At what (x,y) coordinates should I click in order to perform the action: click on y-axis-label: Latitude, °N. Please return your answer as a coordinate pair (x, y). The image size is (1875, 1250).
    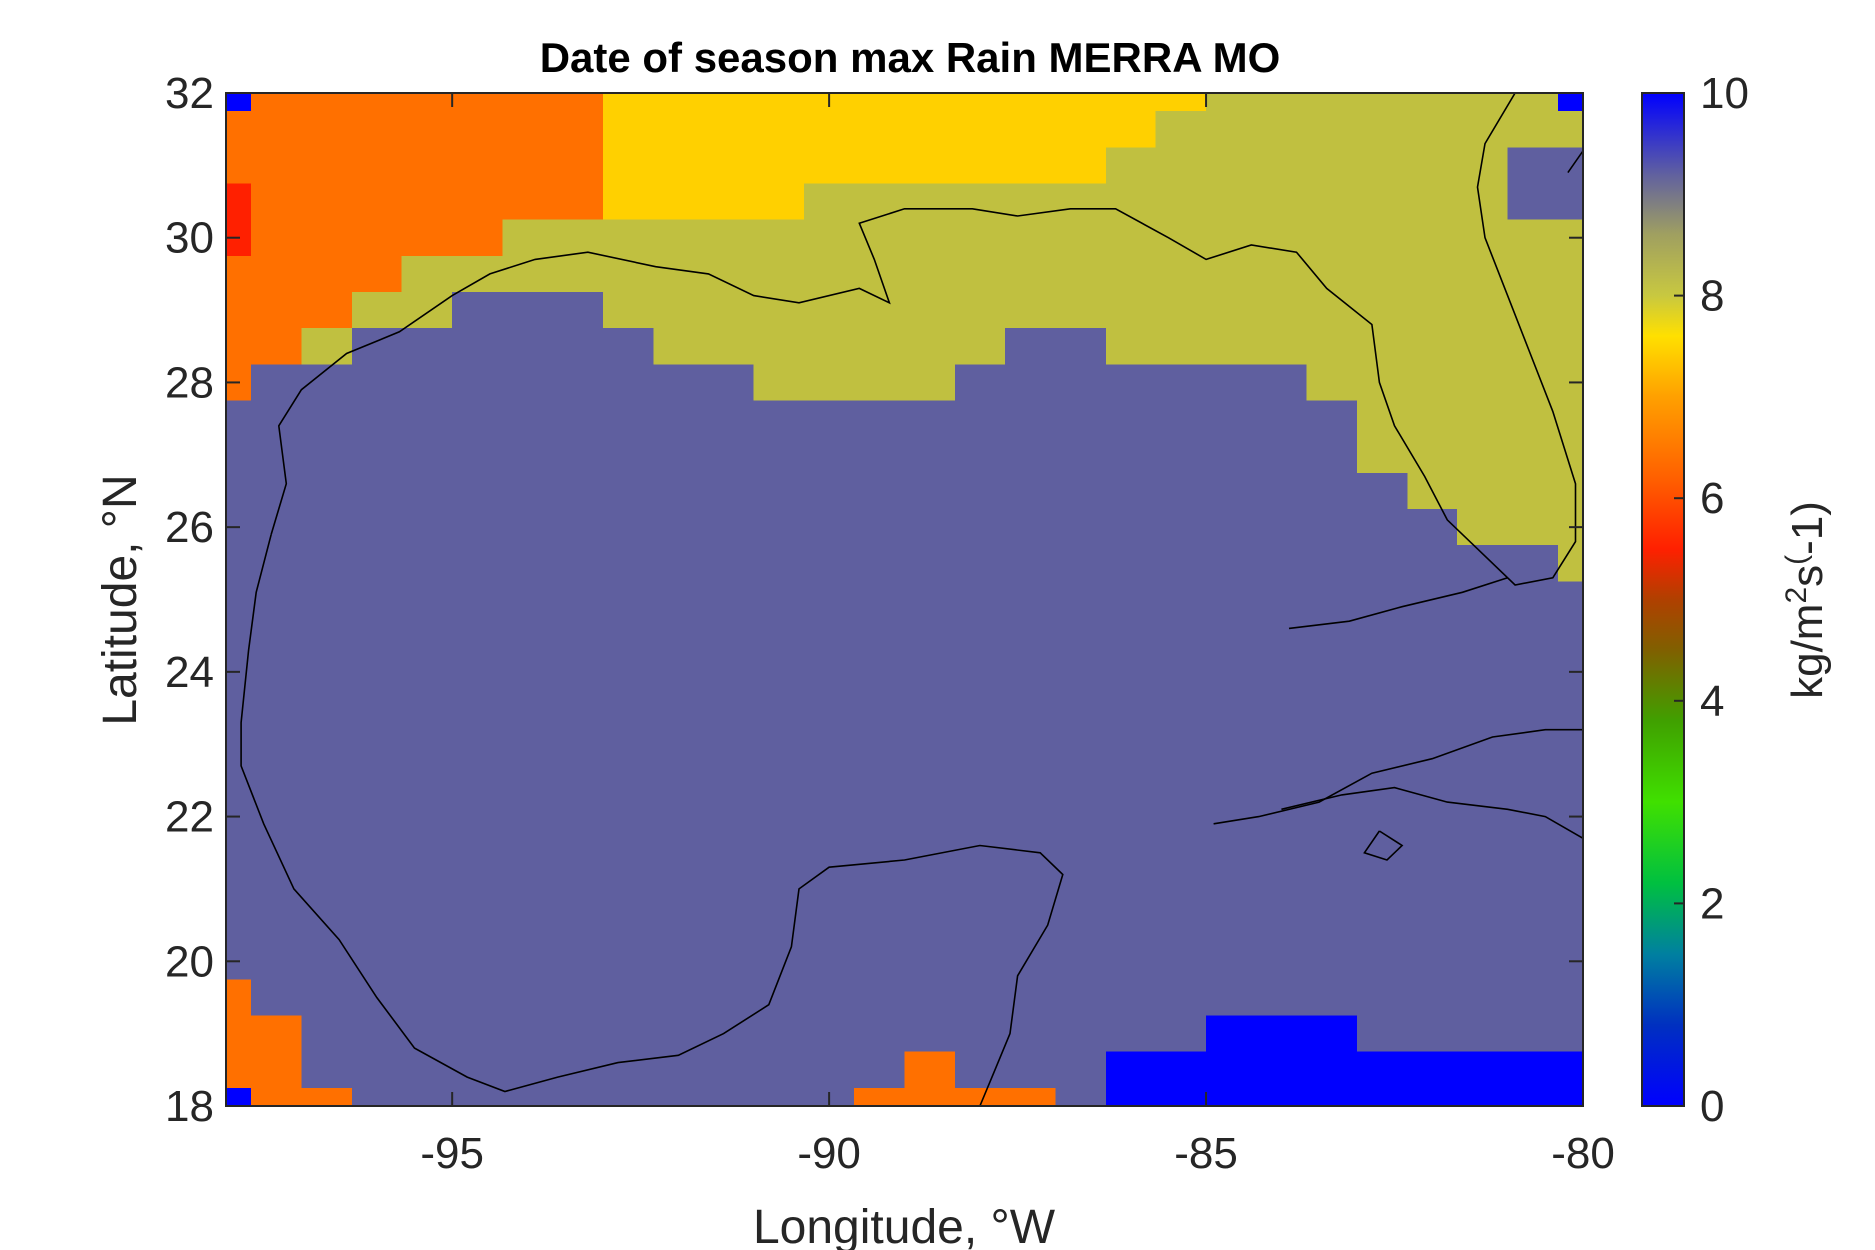
    Looking at the image, I should click on (120, 599).